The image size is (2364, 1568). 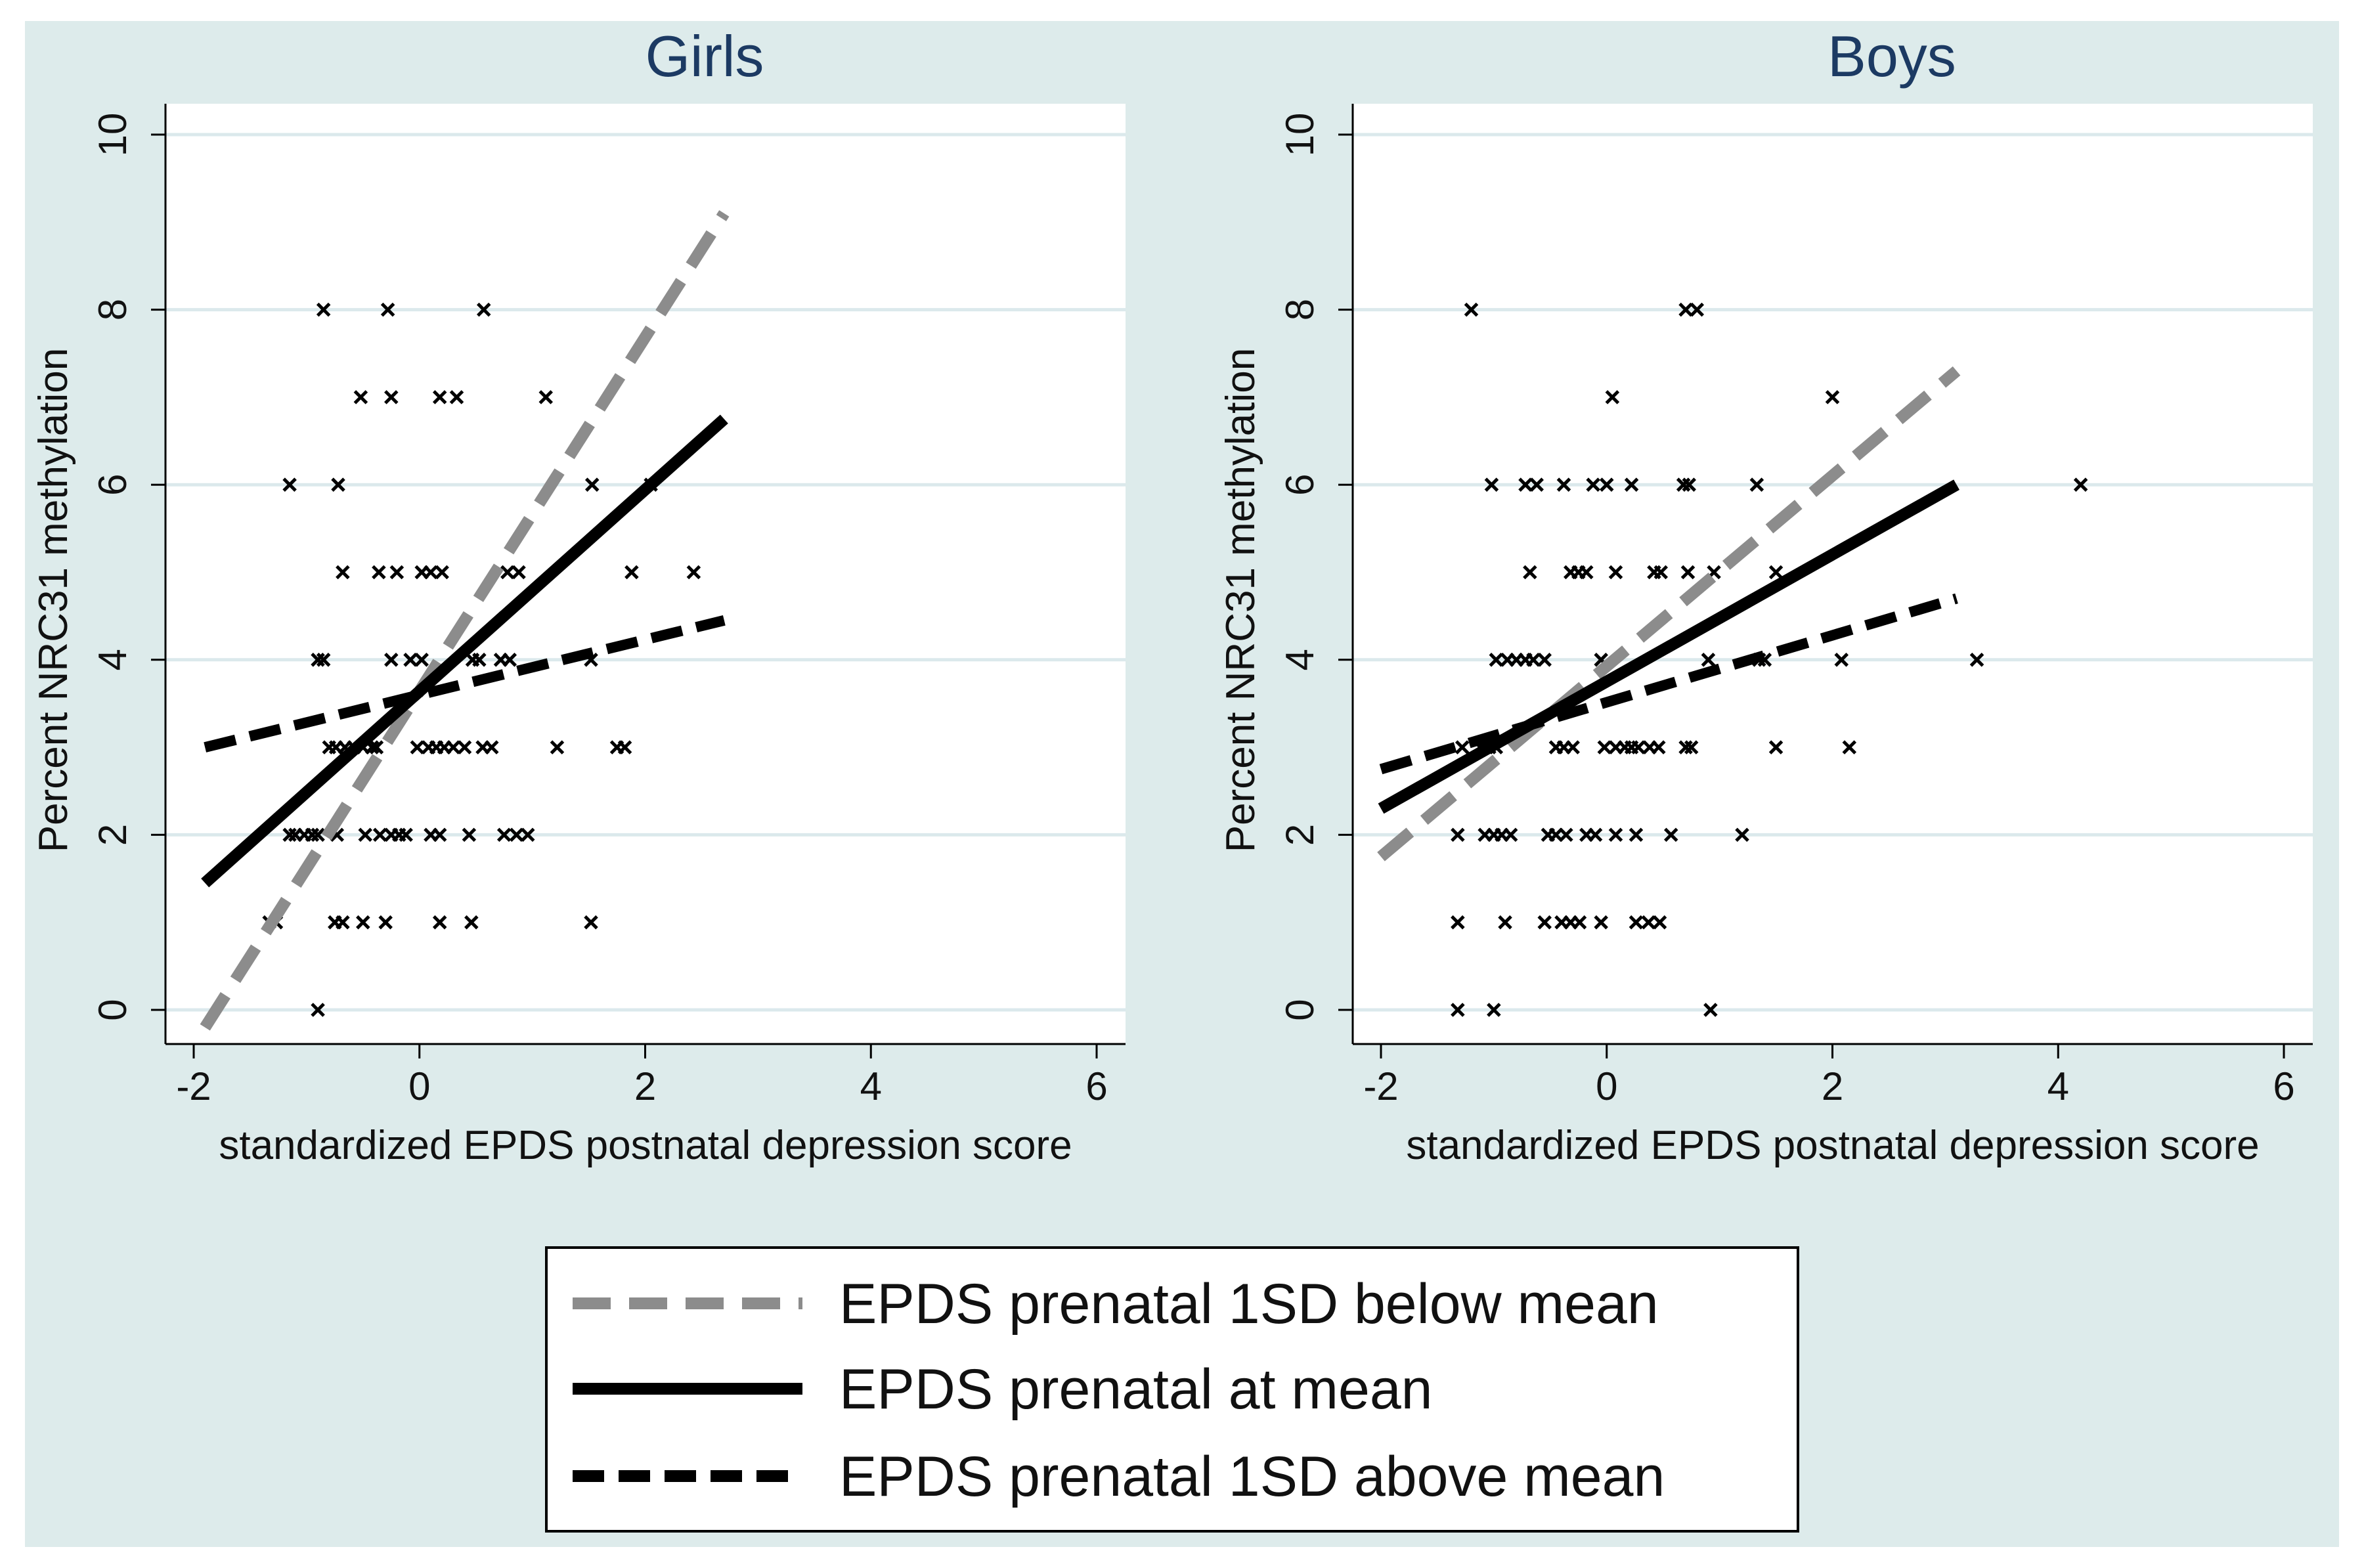 What do you see at coordinates (705, 57) in the screenshot?
I see `girls-title: Girls` at bounding box center [705, 57].